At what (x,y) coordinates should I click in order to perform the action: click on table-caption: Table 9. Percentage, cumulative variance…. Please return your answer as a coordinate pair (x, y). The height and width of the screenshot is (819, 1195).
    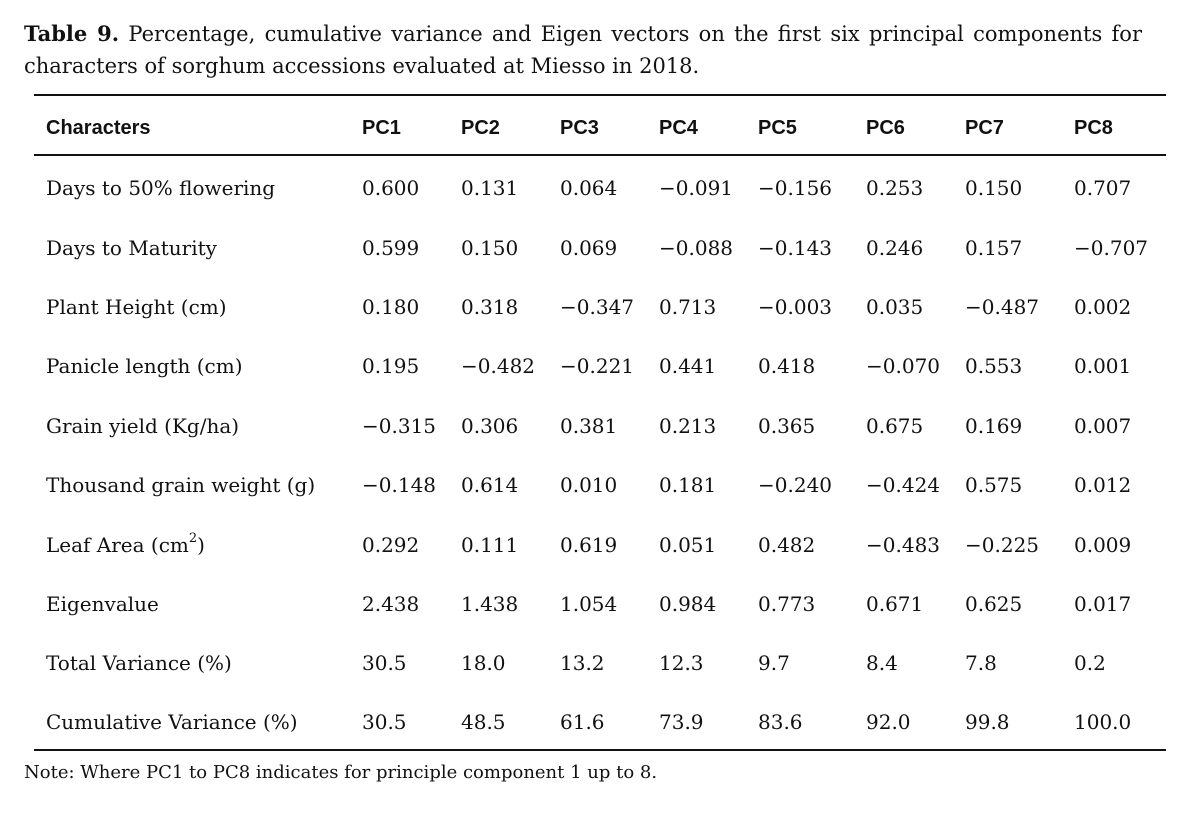
    Looking at the image, I should click on (583, 50).